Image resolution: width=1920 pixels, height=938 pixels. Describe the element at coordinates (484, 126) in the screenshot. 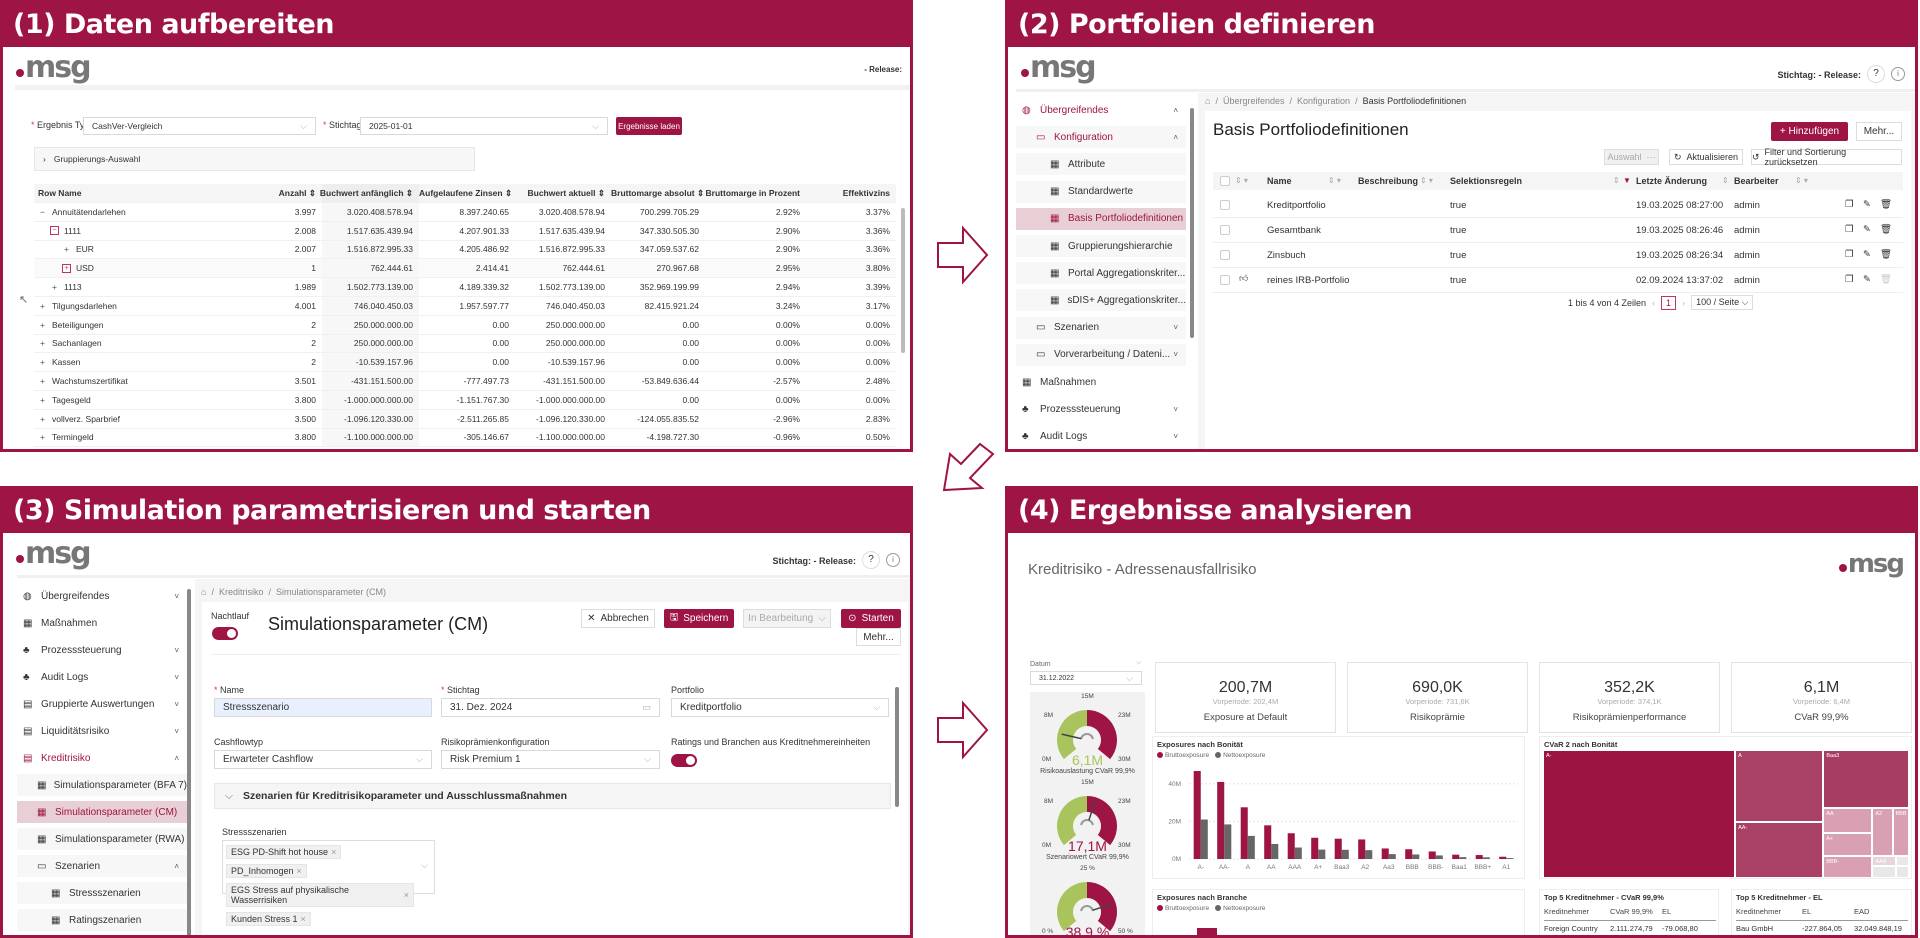

I see `stichtag-select: 2025-01-01 ⌵` at that location.